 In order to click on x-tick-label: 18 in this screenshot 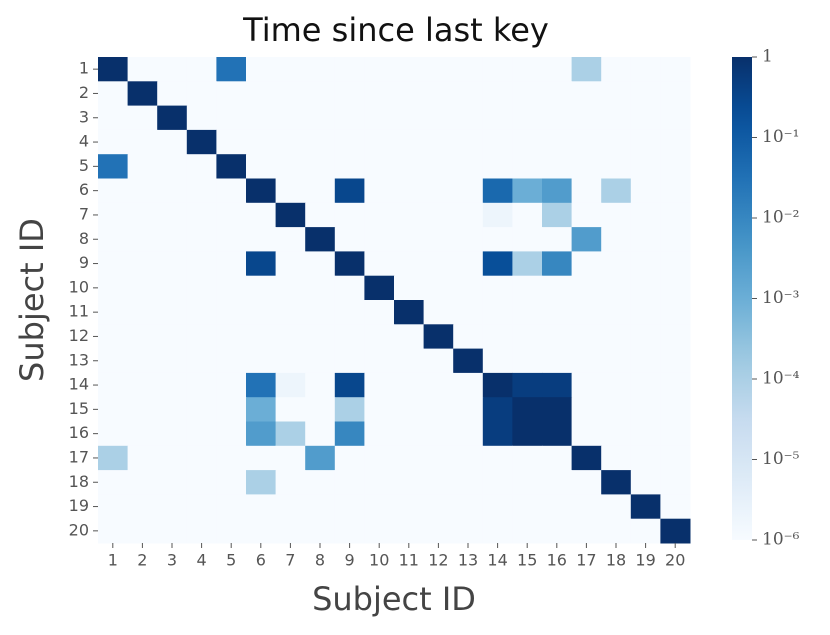, I will do `click(616, 560)`.